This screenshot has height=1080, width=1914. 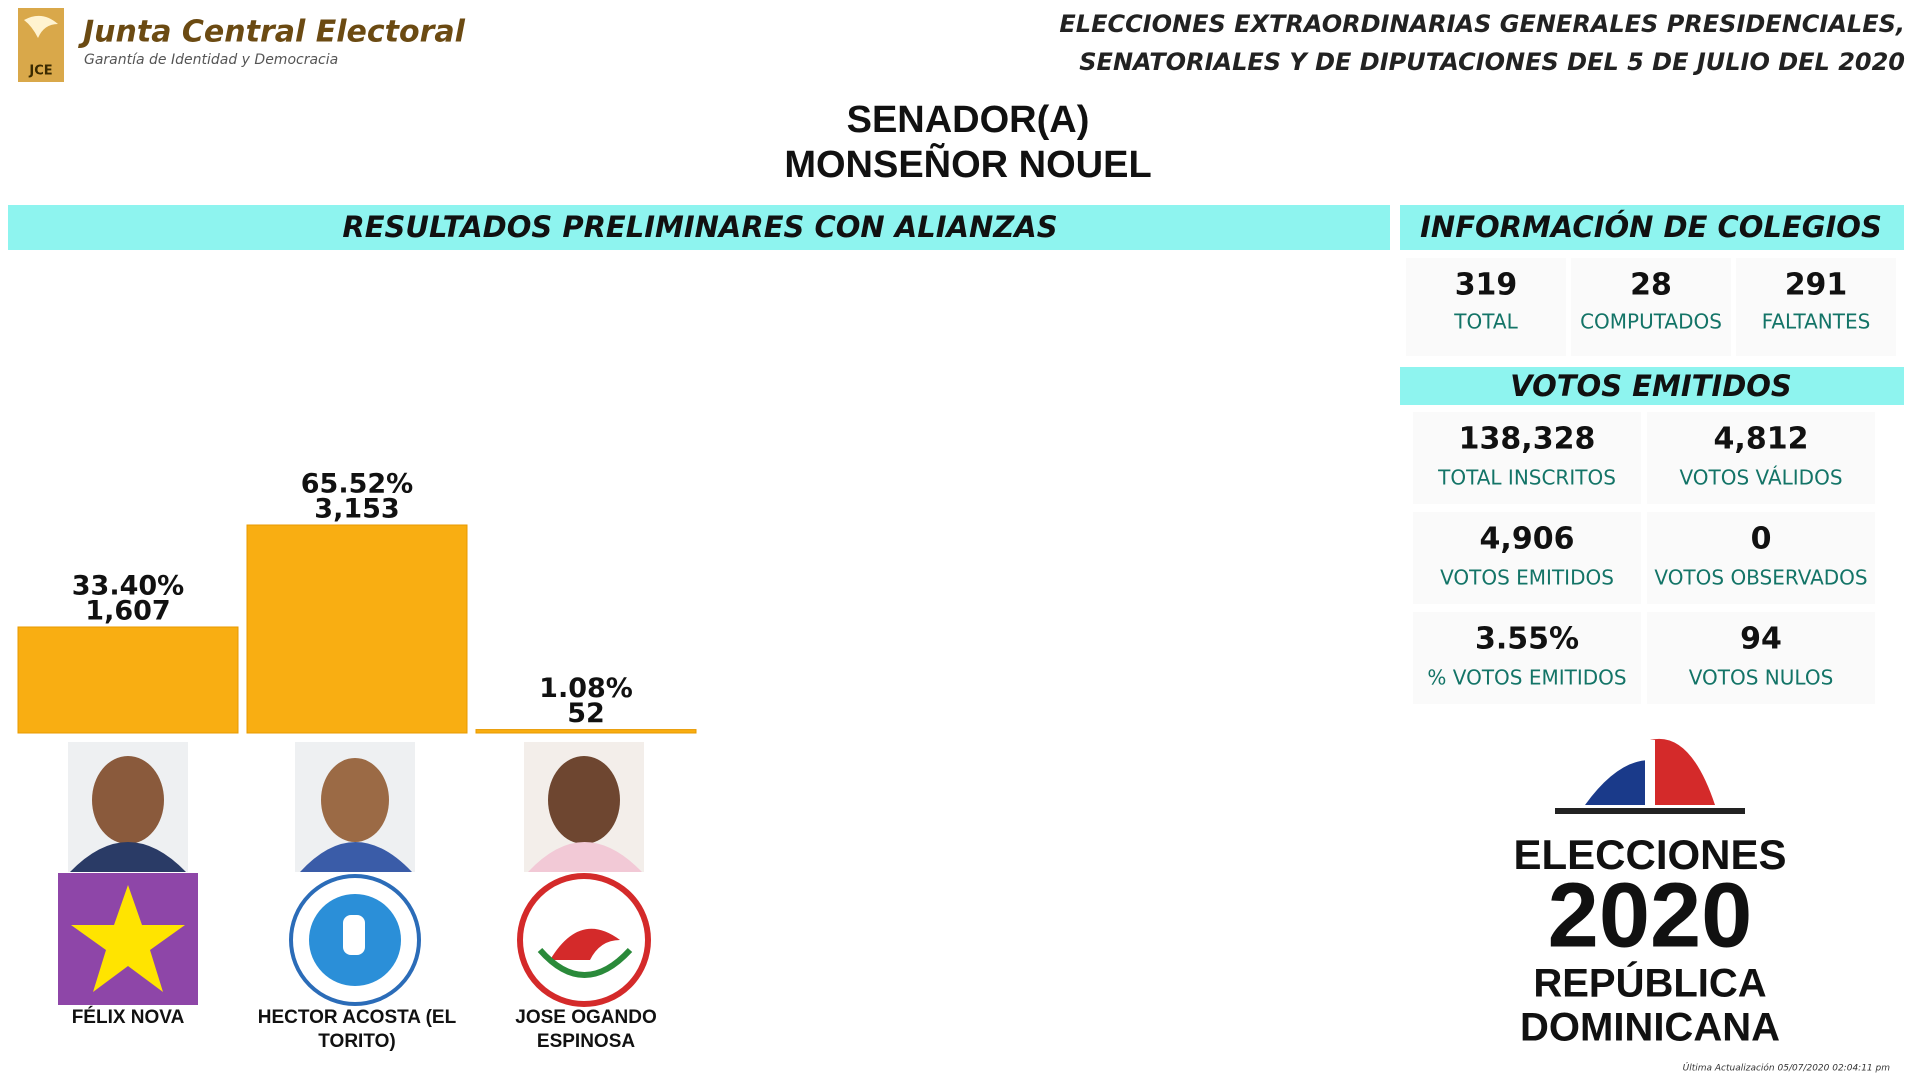 What do you see at coordinates (1651, 285) in the screenshot?
I see `info-value: 28` at bounding box center [1651, 285].